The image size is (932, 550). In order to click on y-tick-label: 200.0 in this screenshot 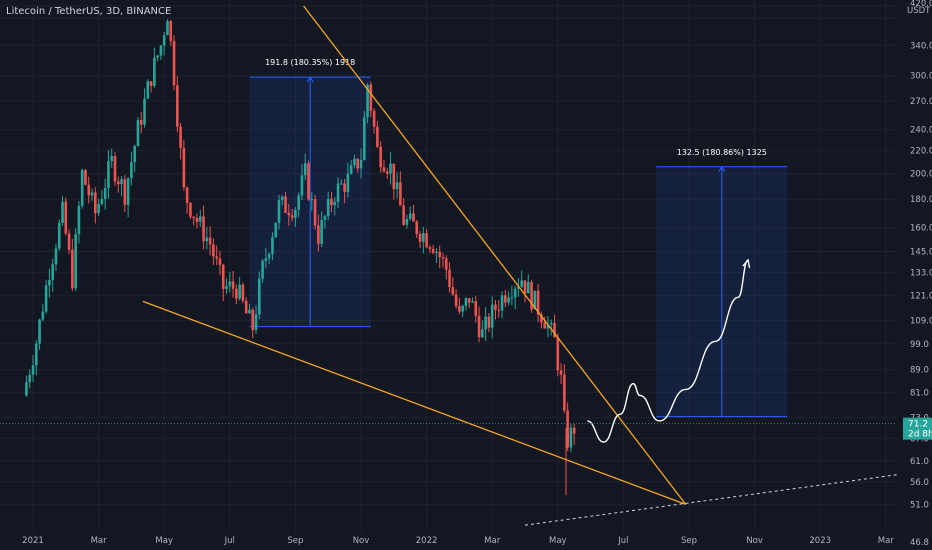, I will do `click(921, 175)`.